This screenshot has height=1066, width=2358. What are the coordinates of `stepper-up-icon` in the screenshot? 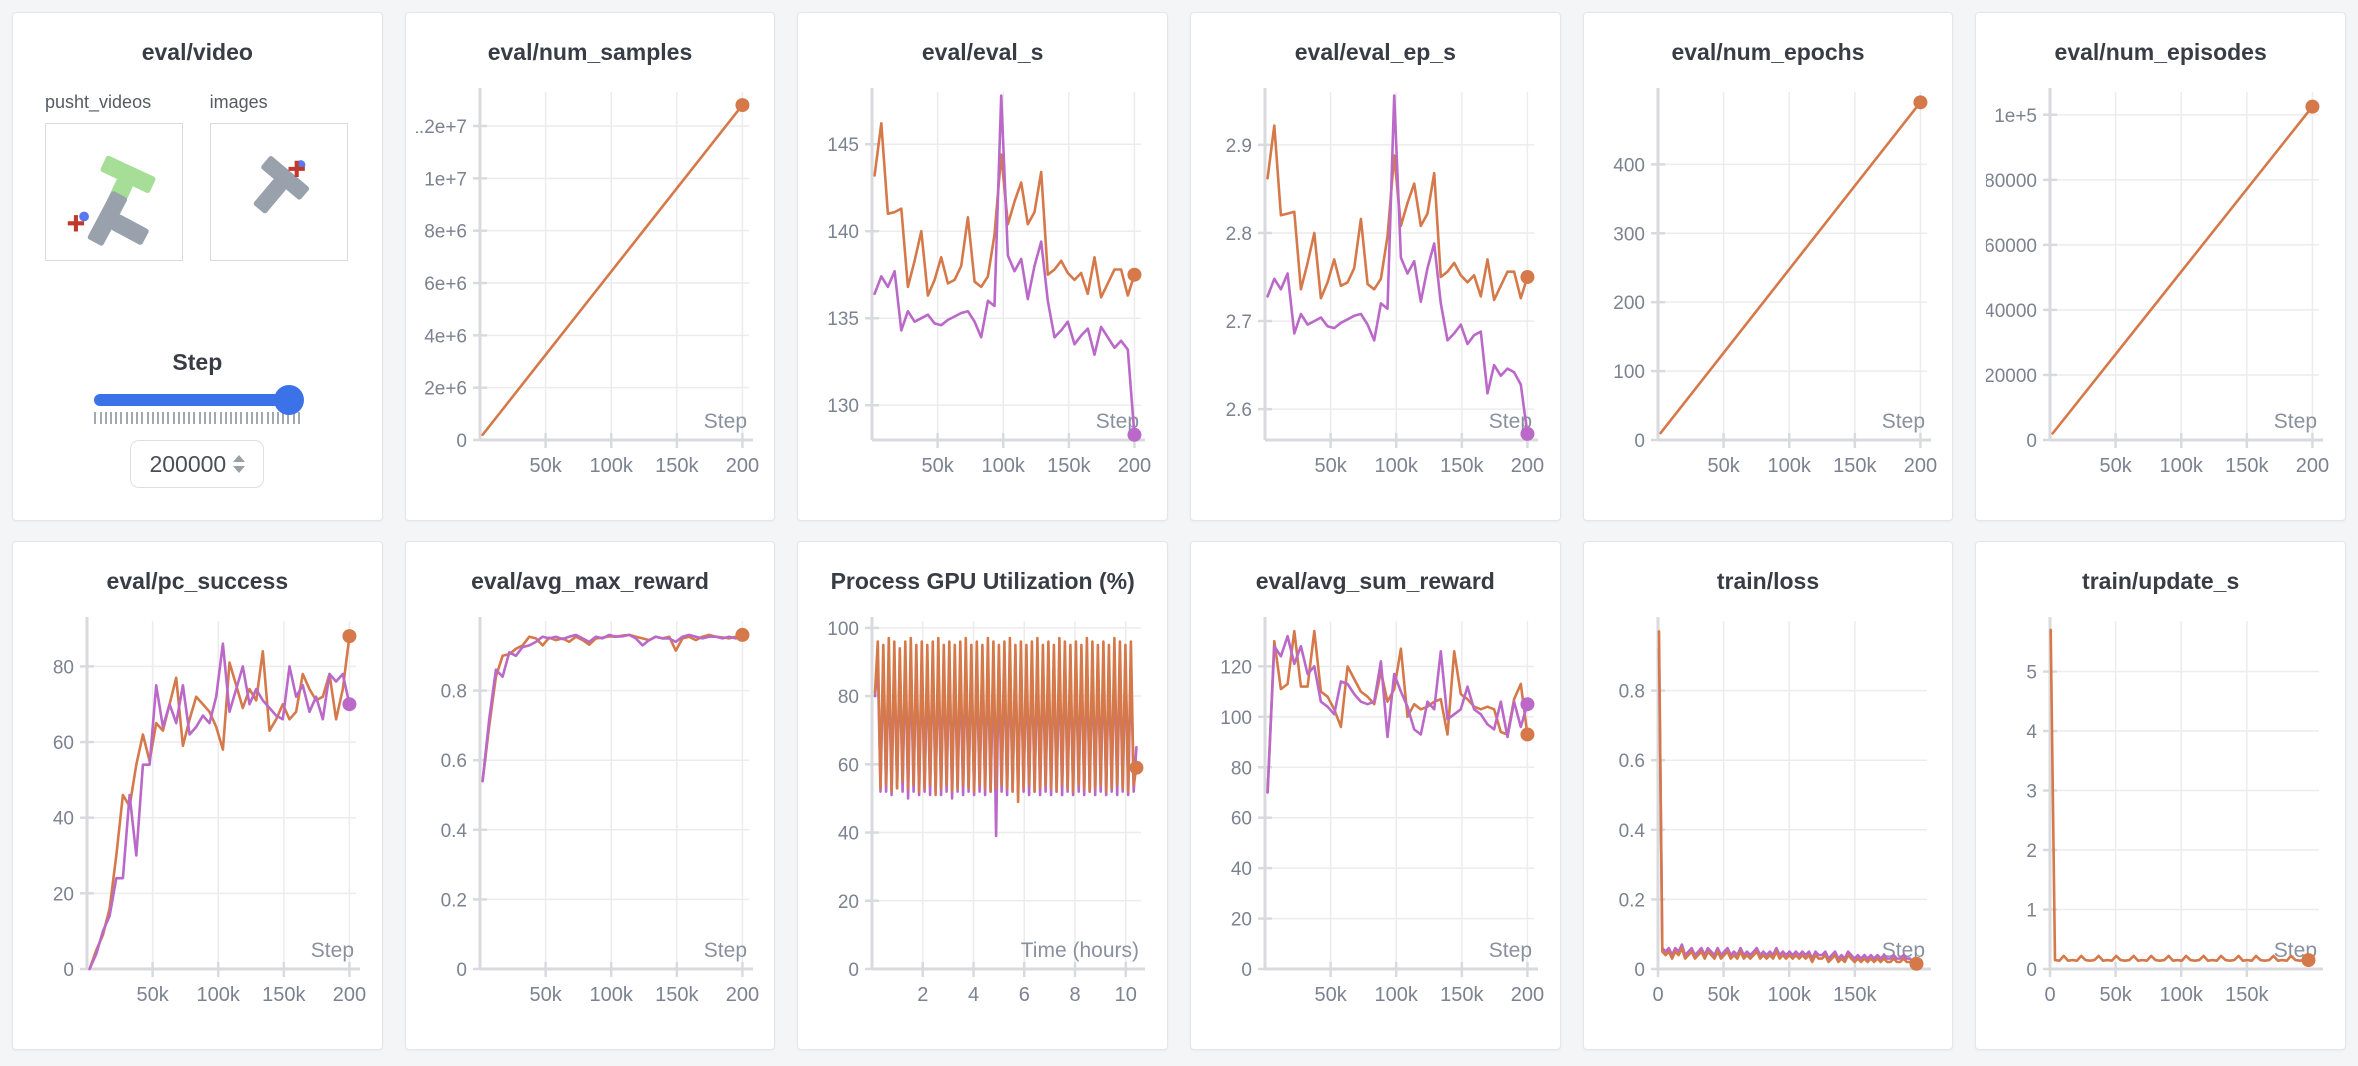 It's located at (239, 458).